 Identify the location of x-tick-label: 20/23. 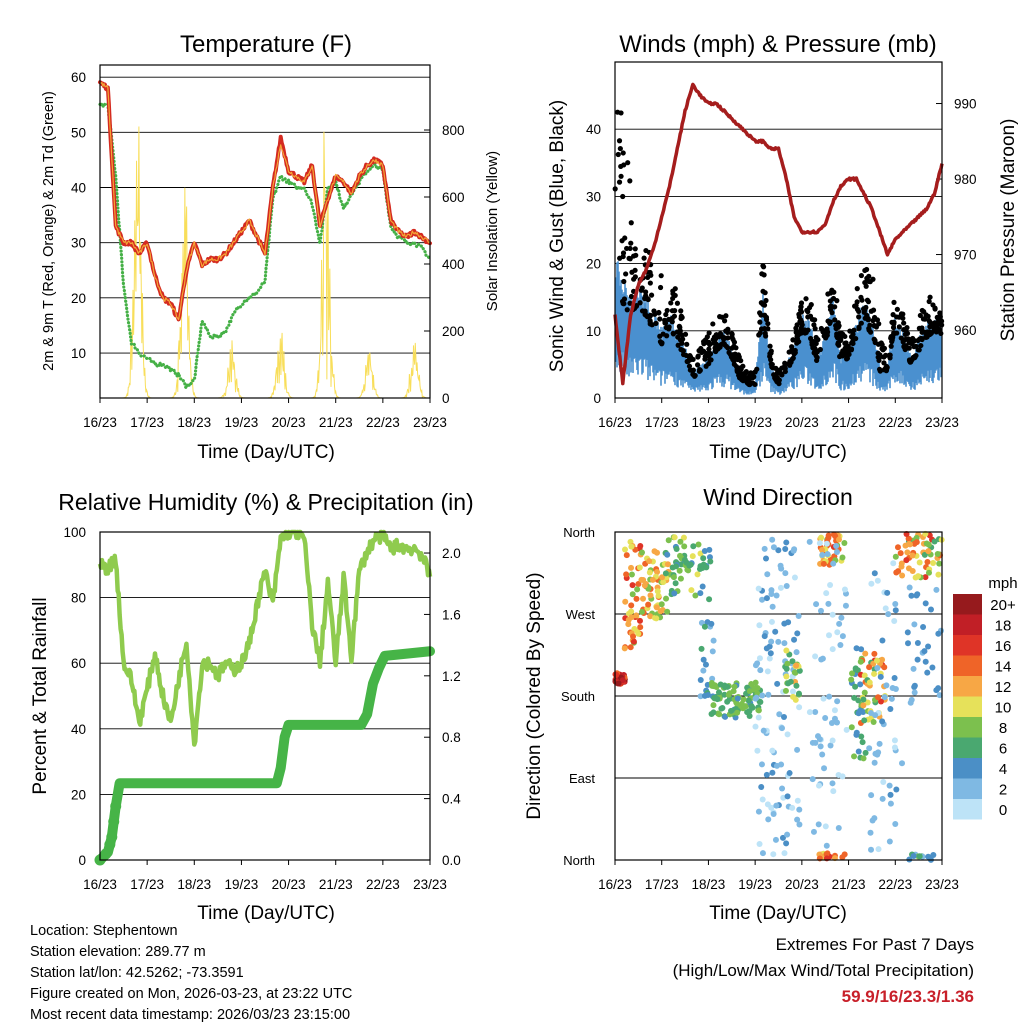
(289, 422).